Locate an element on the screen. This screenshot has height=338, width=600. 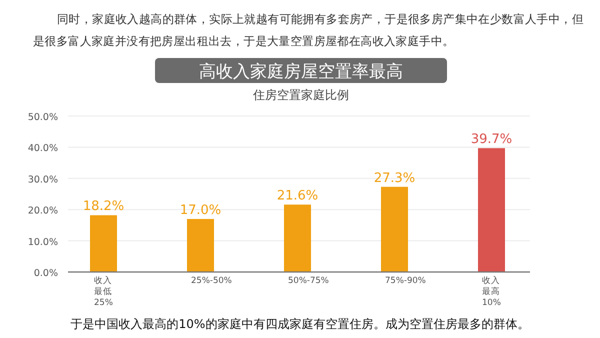
x-tick-label: 50%-75% is located at coordinates (308, 281).